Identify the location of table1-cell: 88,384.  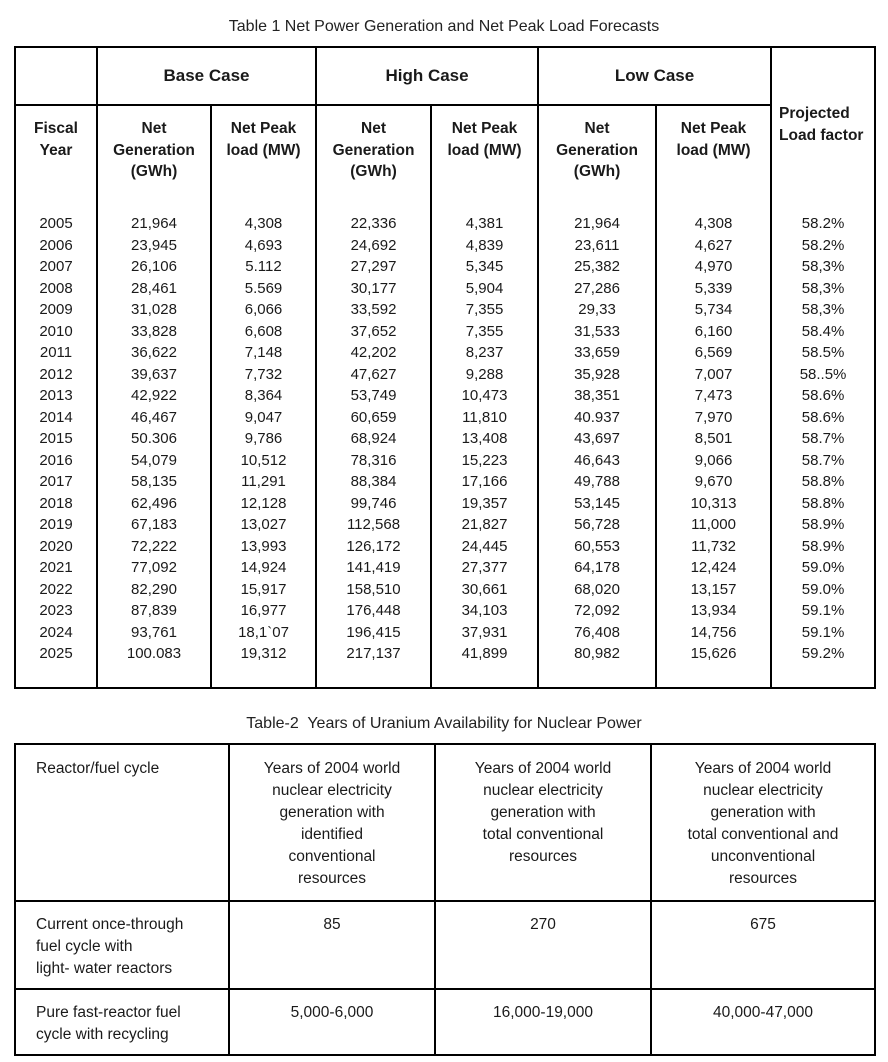
(373, 482).